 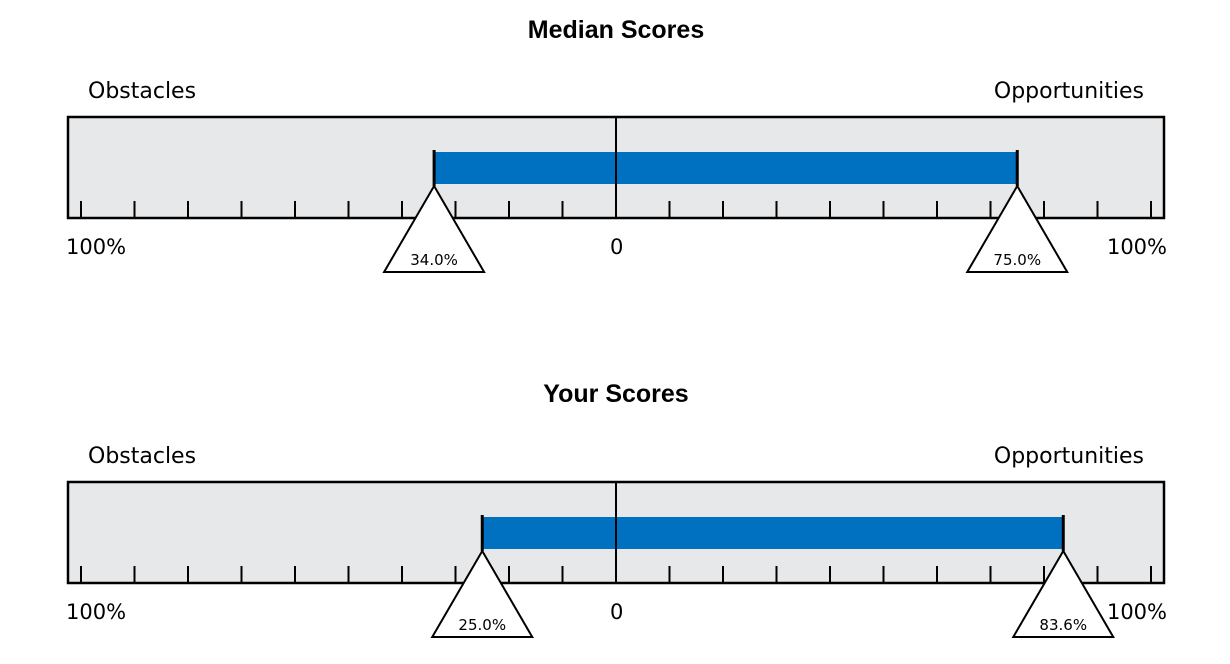 I want to click on chart-title: Your Scores, so click(x=615, y=394).